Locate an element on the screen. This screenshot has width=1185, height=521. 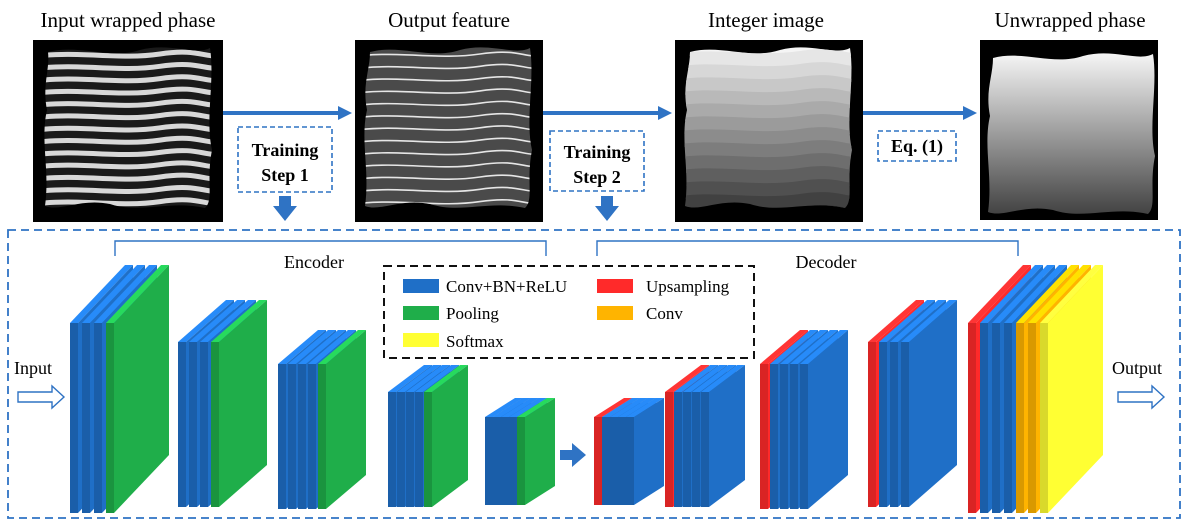
encoder-label: Encoder is located at coordinates (314, 262).